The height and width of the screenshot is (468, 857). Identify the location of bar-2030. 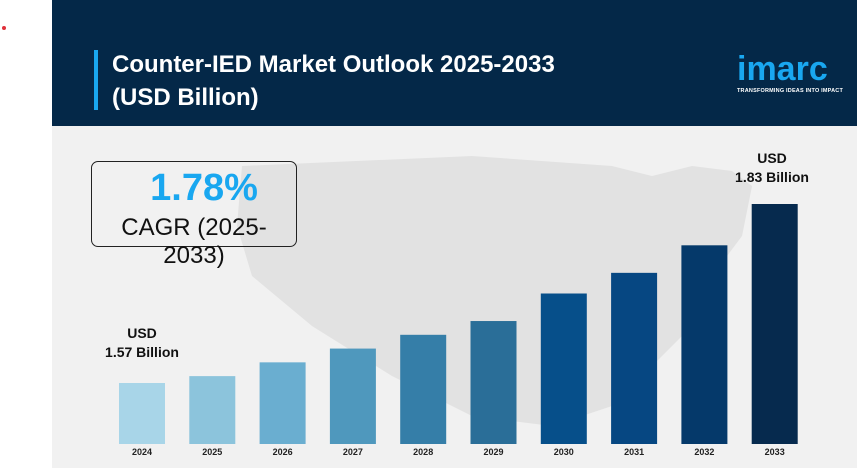
(563, 368).